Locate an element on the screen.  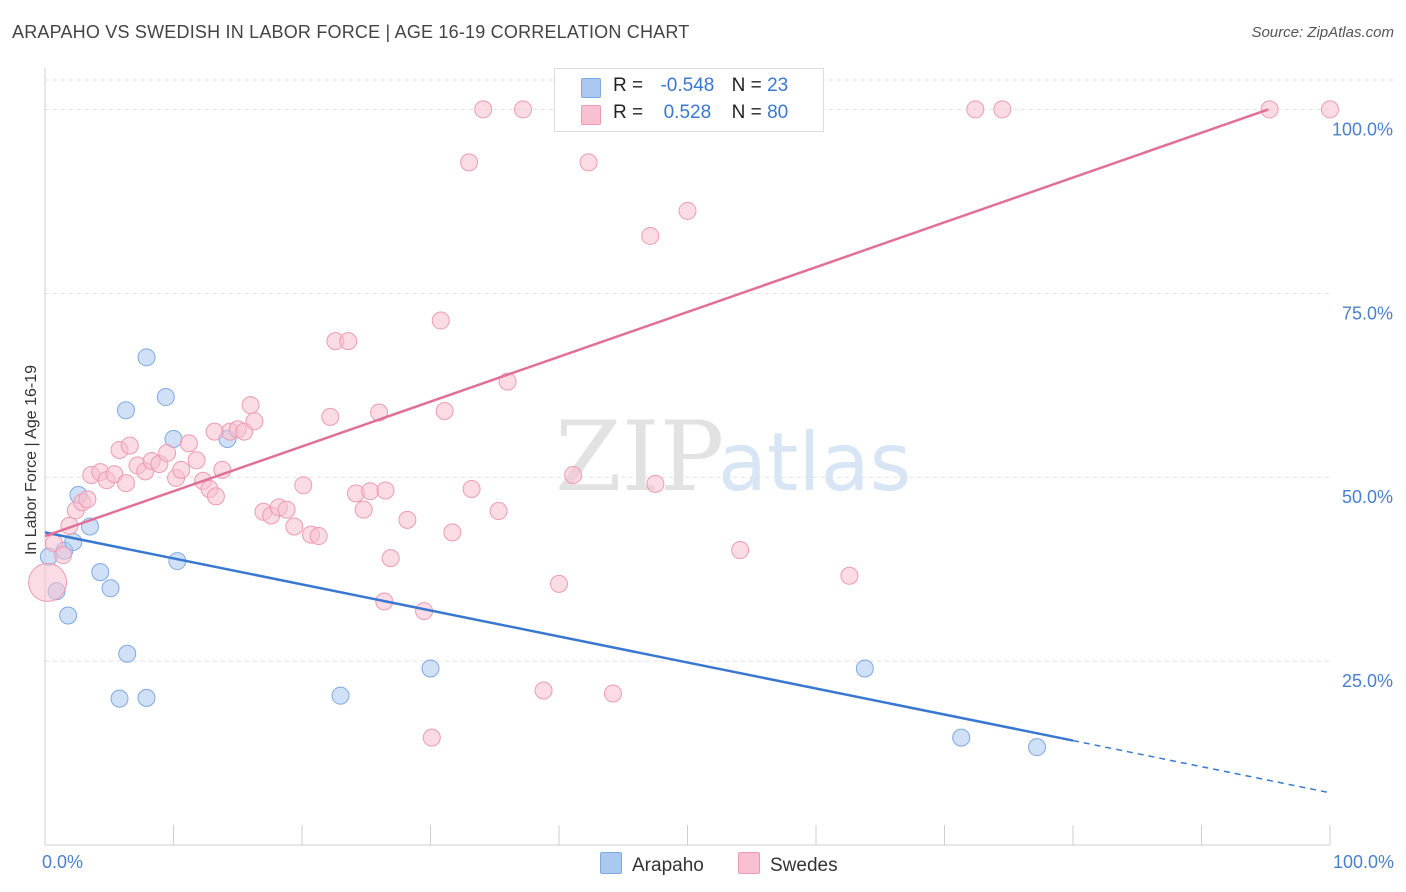
legend-swatch-arapaho is located at coordinates (591, 88).